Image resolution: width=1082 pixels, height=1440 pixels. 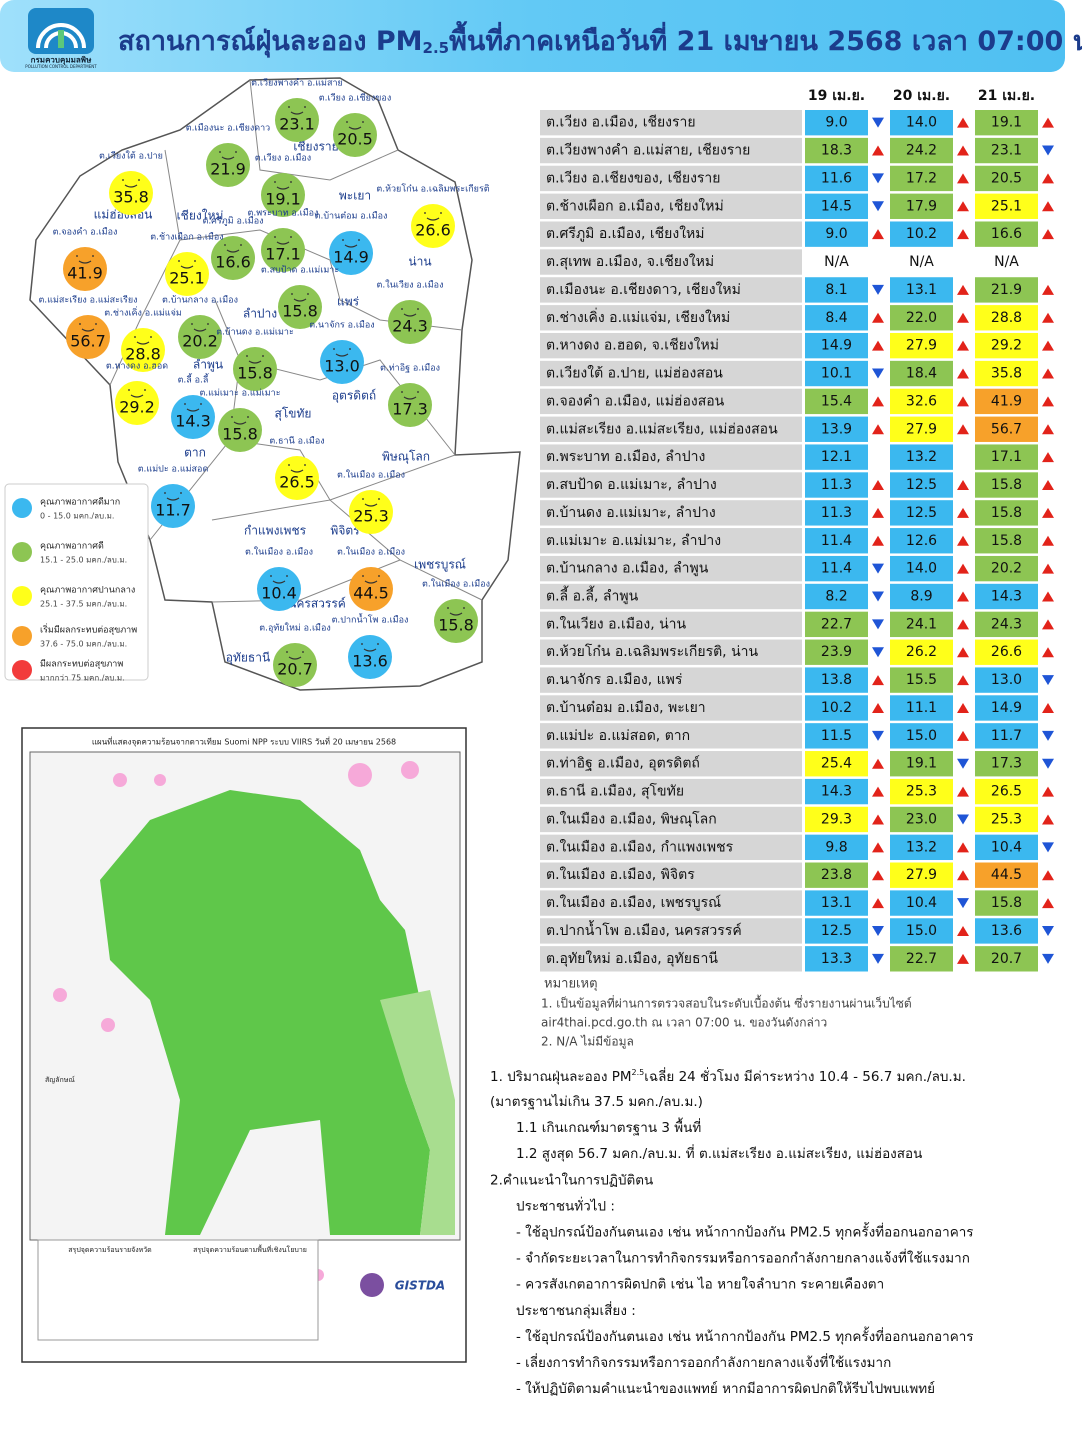 I want to click on station-value: 20.2, so click(x=200, y=341).